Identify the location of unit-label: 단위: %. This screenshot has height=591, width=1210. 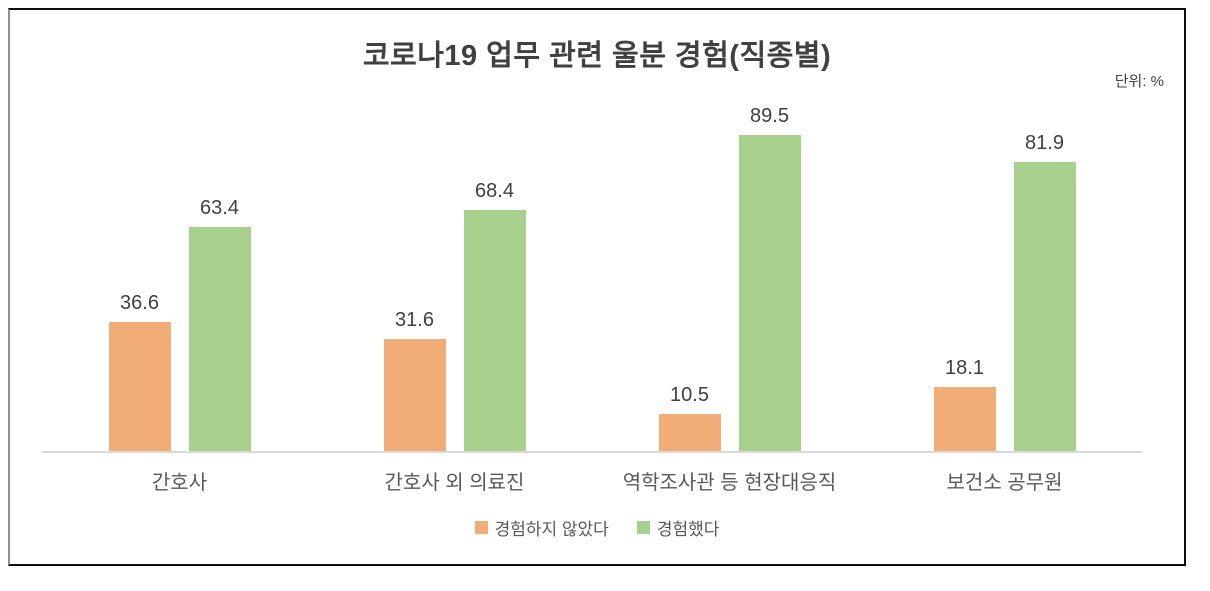
(1139, 81).